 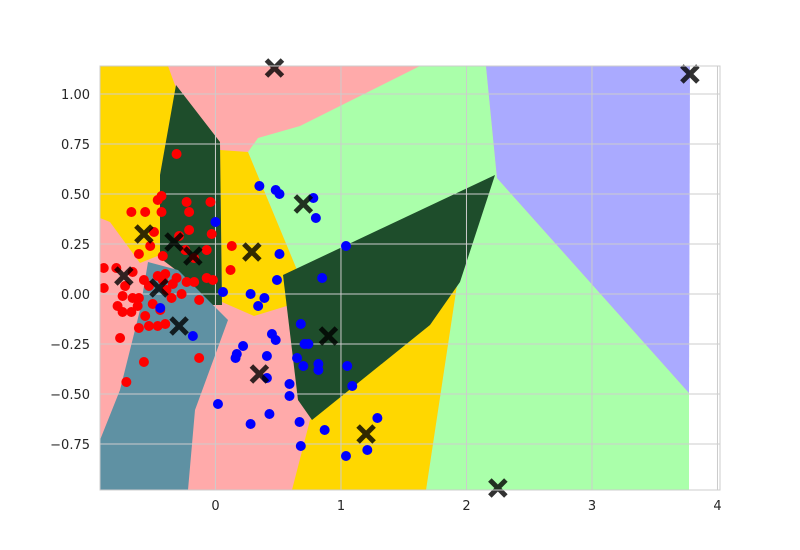 What do you see at coordinates (70, 445) in the screenshot?
I see `y-tick-label: −0.75` at bounding box center [70, 445].